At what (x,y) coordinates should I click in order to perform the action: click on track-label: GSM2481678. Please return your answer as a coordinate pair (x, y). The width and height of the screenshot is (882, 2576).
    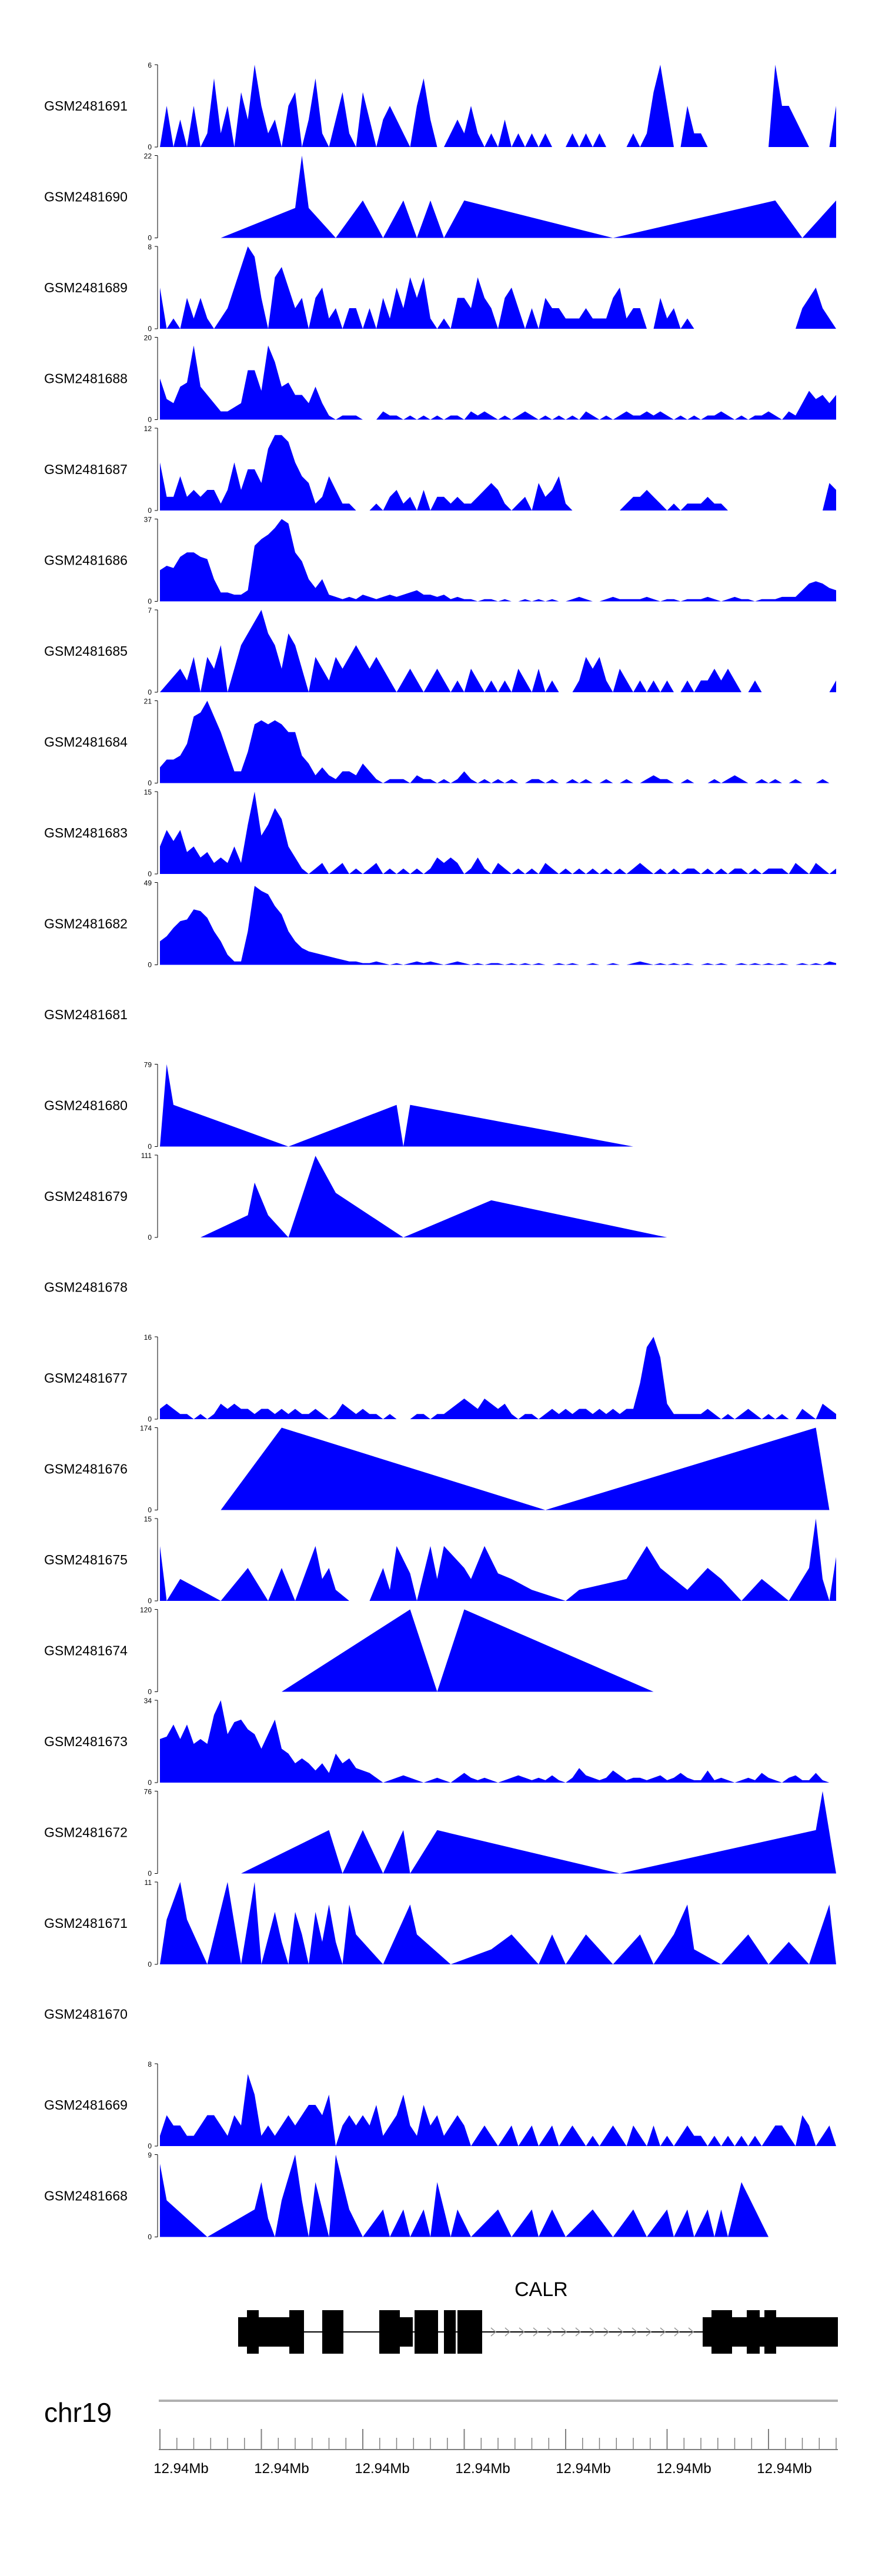
    Looking at the image, I should click on (86, 1287).